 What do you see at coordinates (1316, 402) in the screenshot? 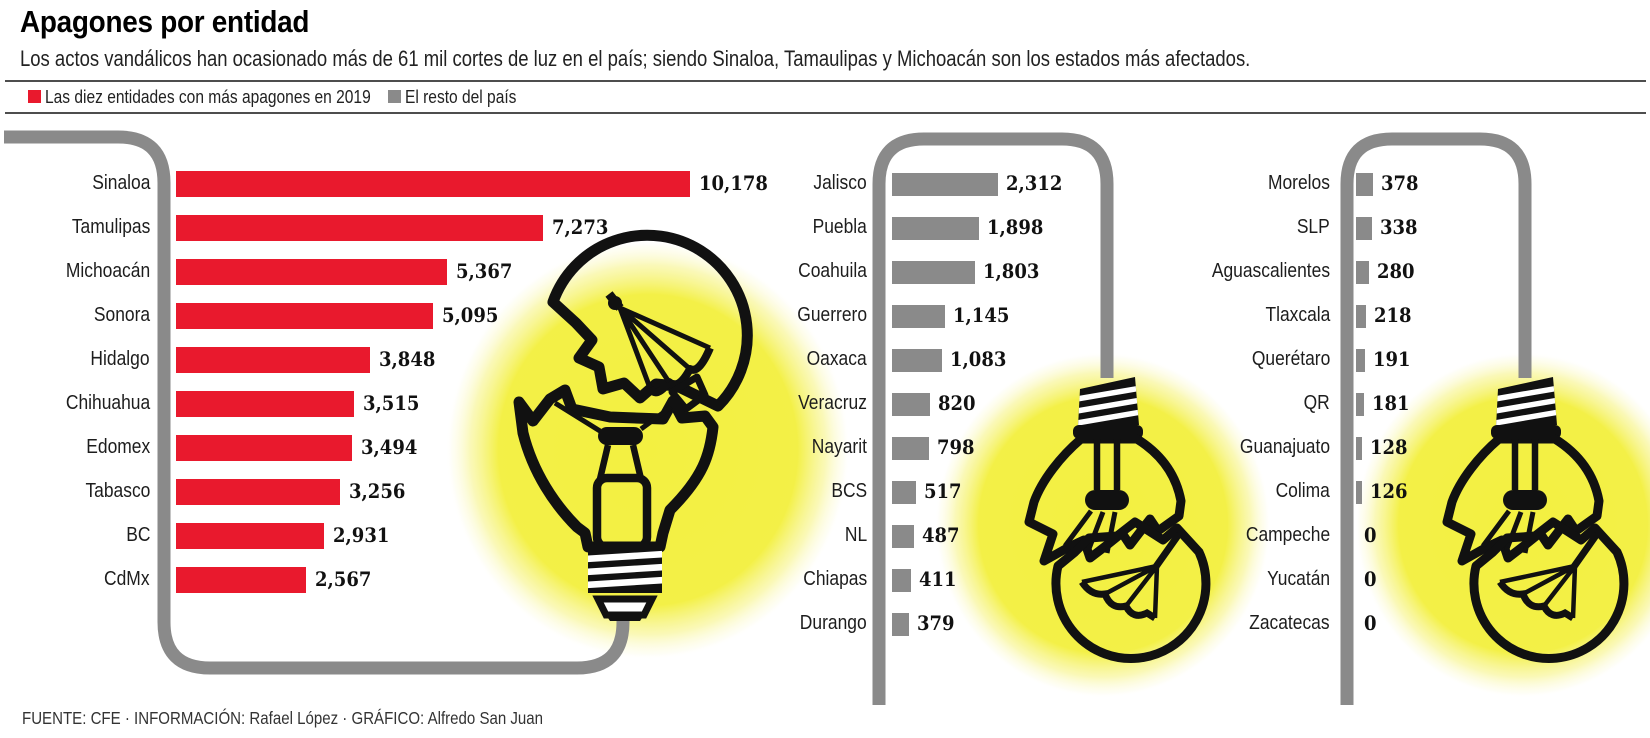
I see `bar-label: QR` at bounding box center [1316, 402].